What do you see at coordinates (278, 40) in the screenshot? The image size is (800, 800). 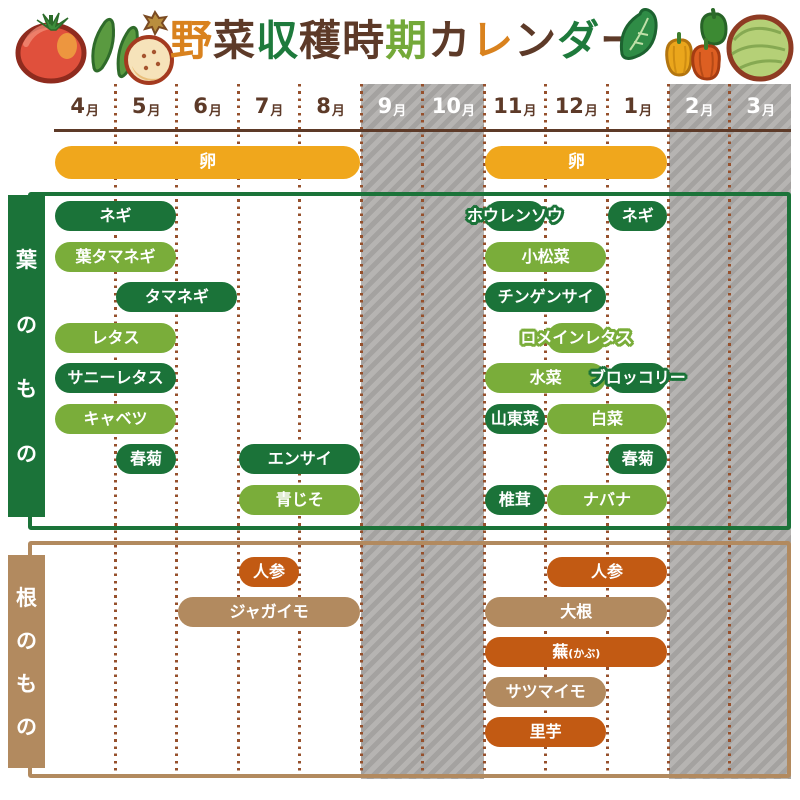 I see `title-char: 収` at bounding box center [278, 40].